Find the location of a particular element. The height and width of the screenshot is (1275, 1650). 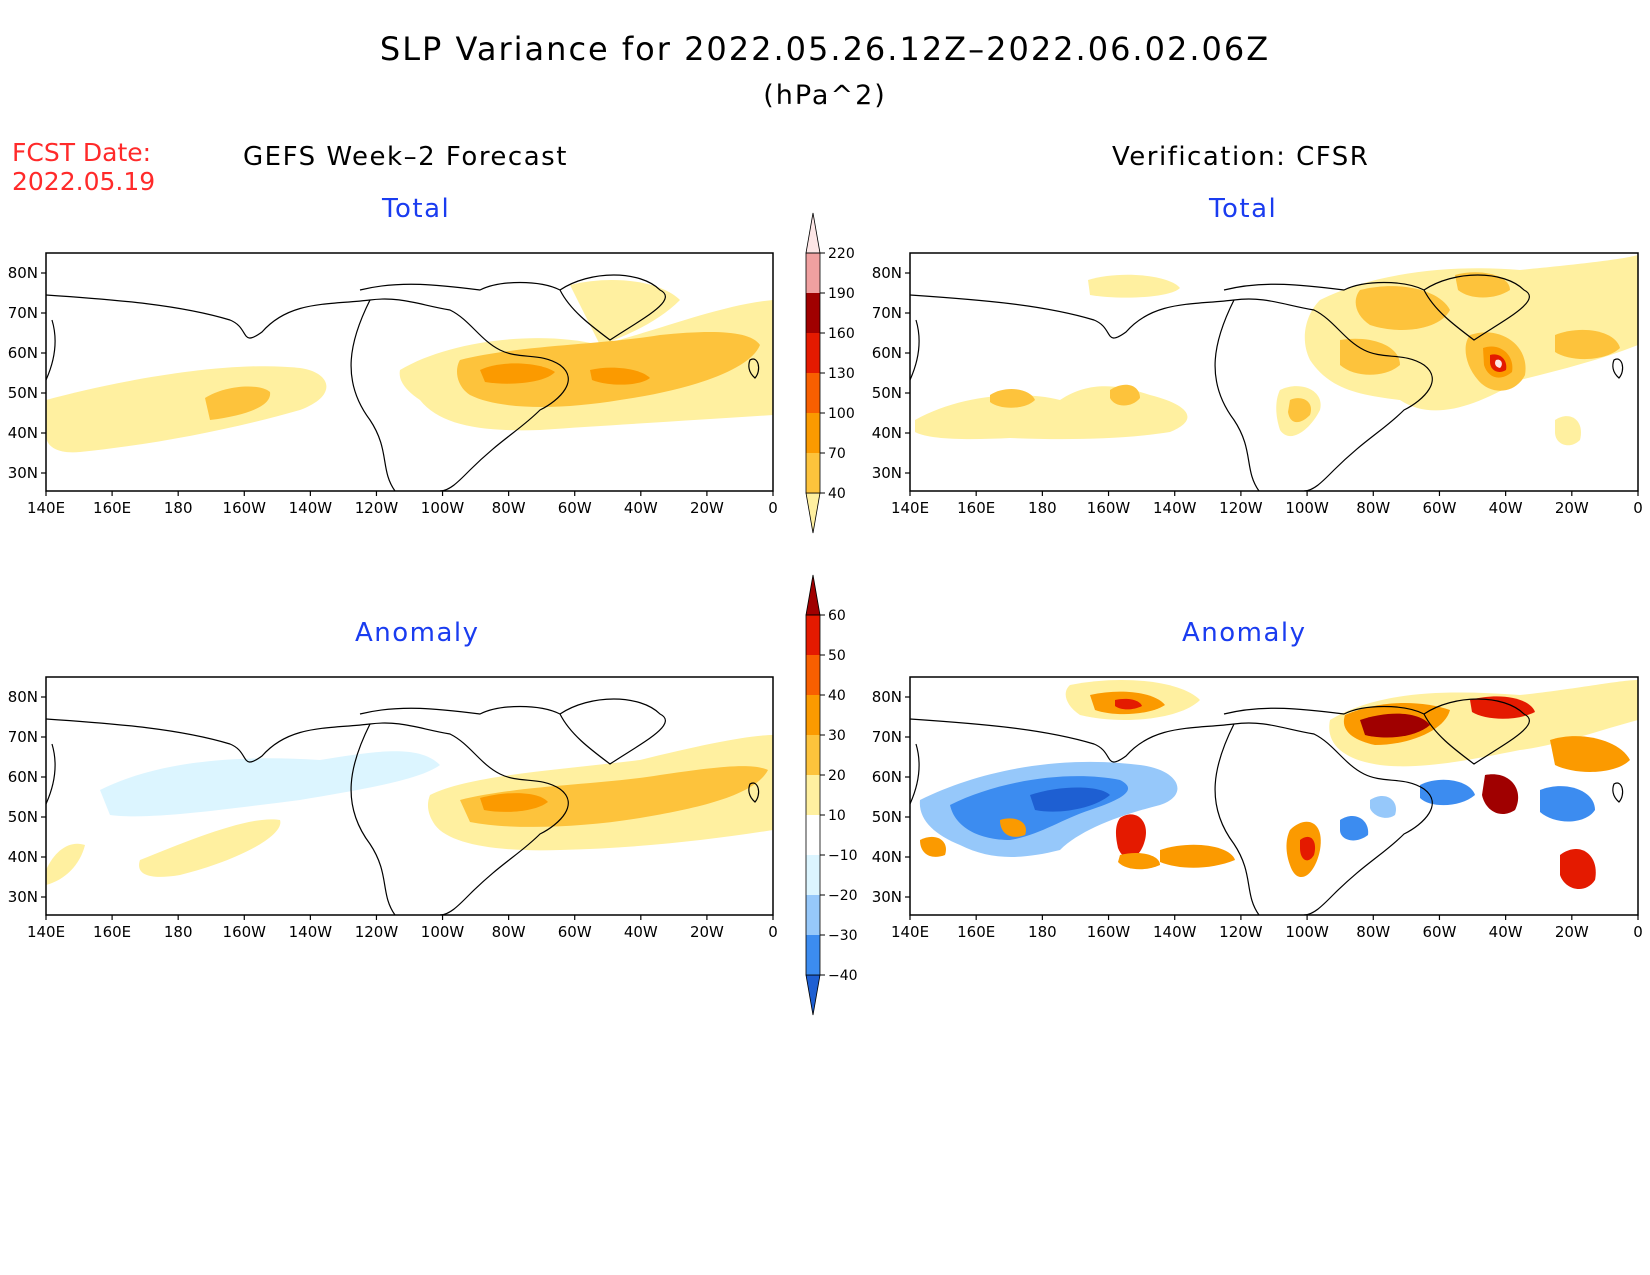

coastlines-verification-anomaly is located at coordinates (1267, 806).